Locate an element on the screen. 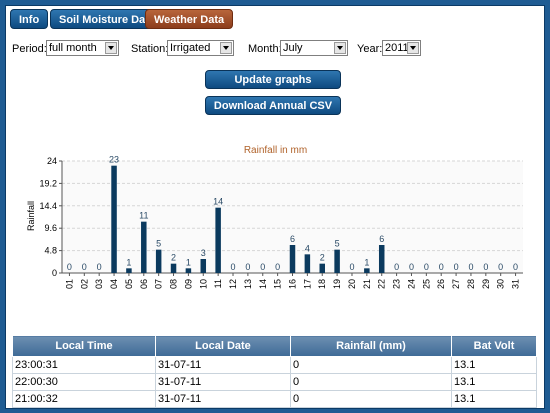  x-tick-label: 17 is located at coordinates (307, 284).